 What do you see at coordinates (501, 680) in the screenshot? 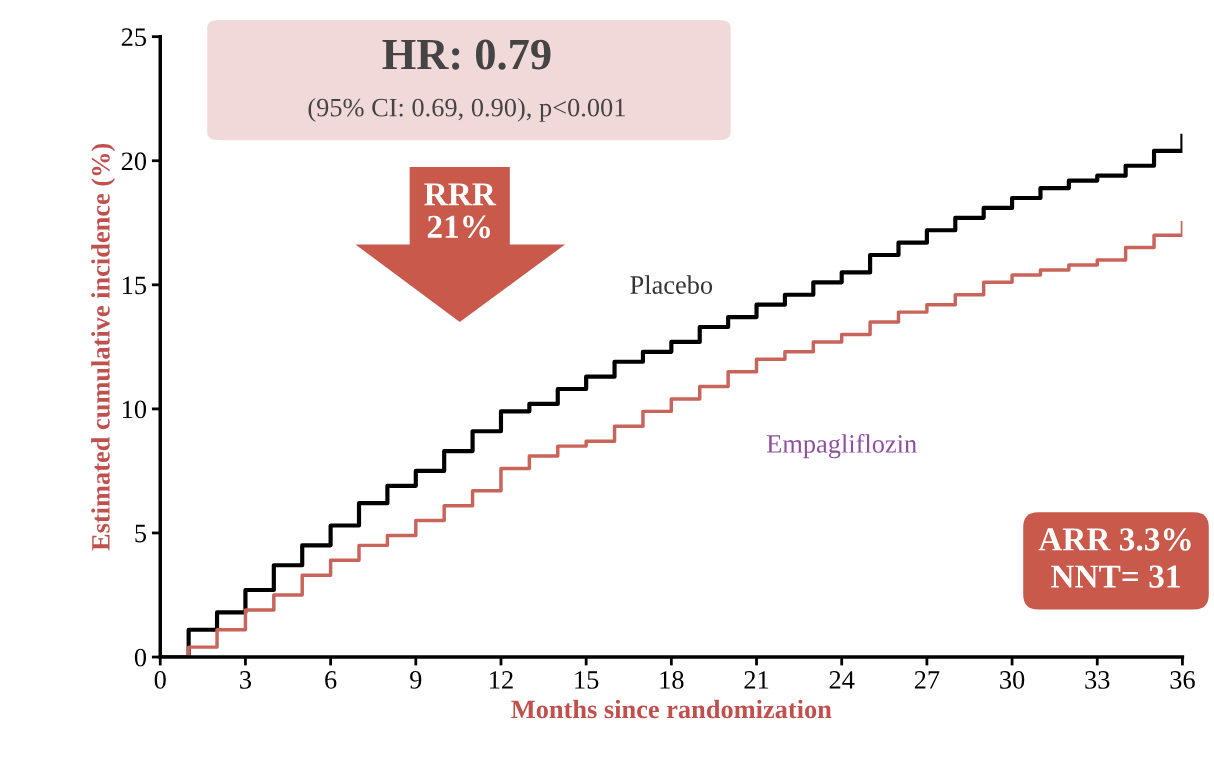
I see `x-tick-label: 12` at bounding box center [501, 680].